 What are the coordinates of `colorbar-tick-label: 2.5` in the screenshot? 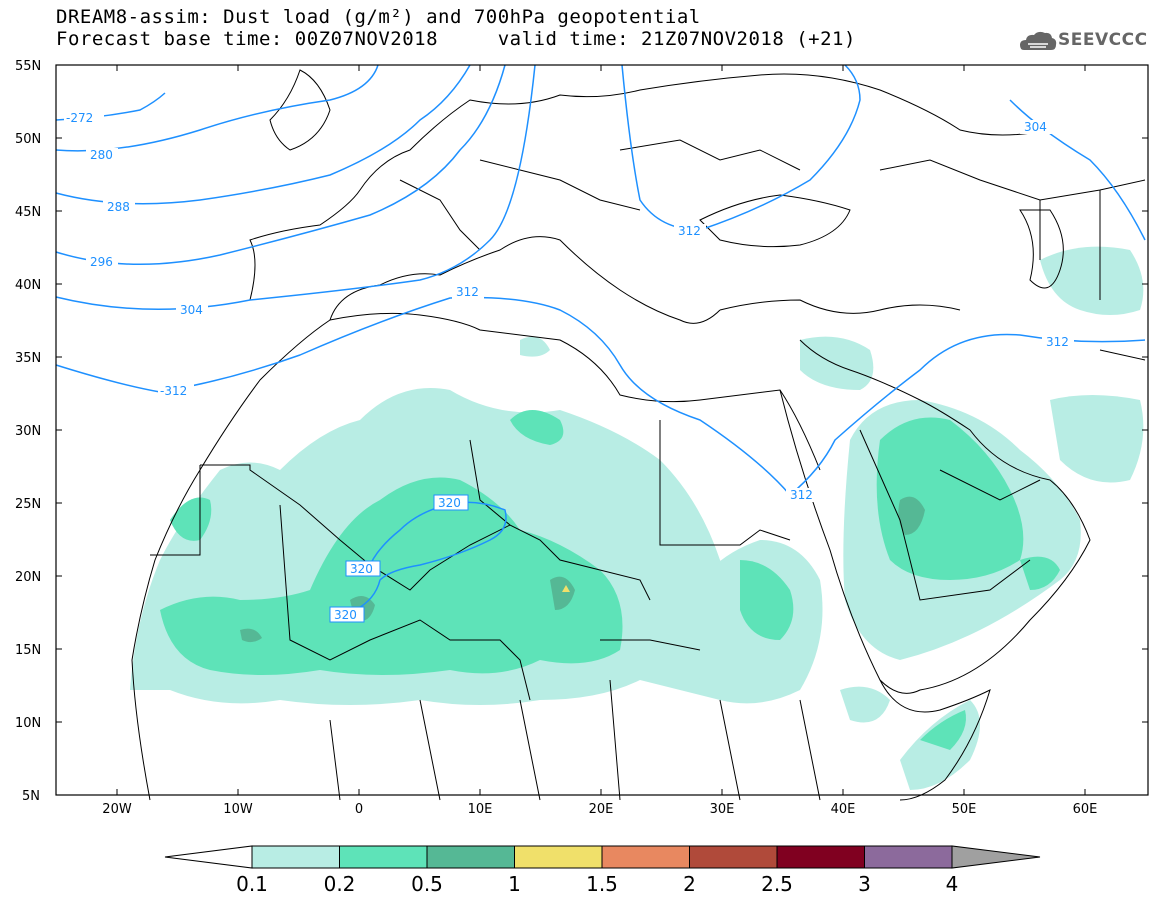 It's located at (777, 884).